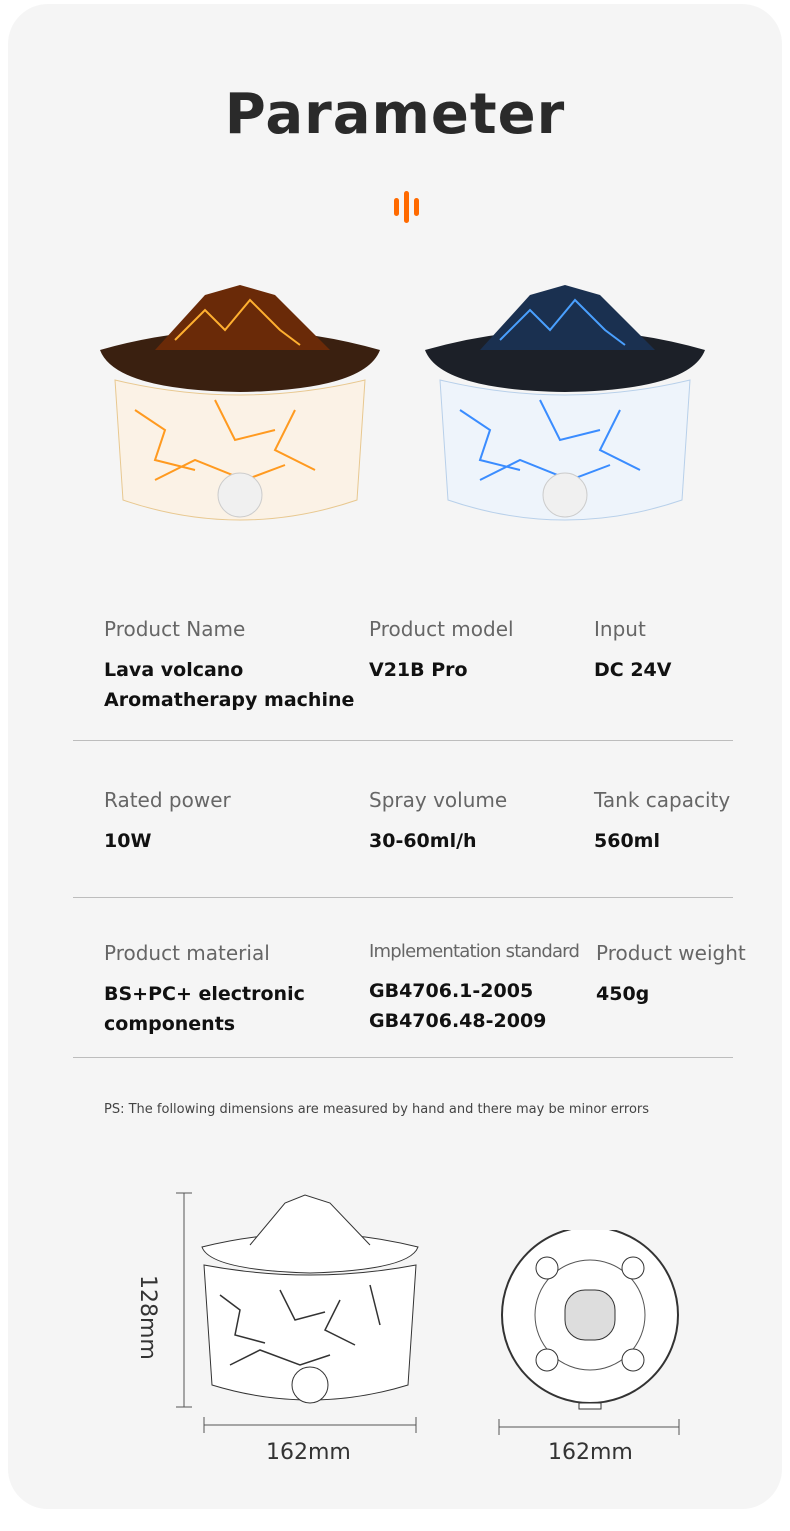 Image resolution: width=790 pixels, height=1531 pixels. What do you see at coordinates (633, 649) in the screenshot?
I see `spec-input: Input DC 24V` at bounding box center [633, 649].